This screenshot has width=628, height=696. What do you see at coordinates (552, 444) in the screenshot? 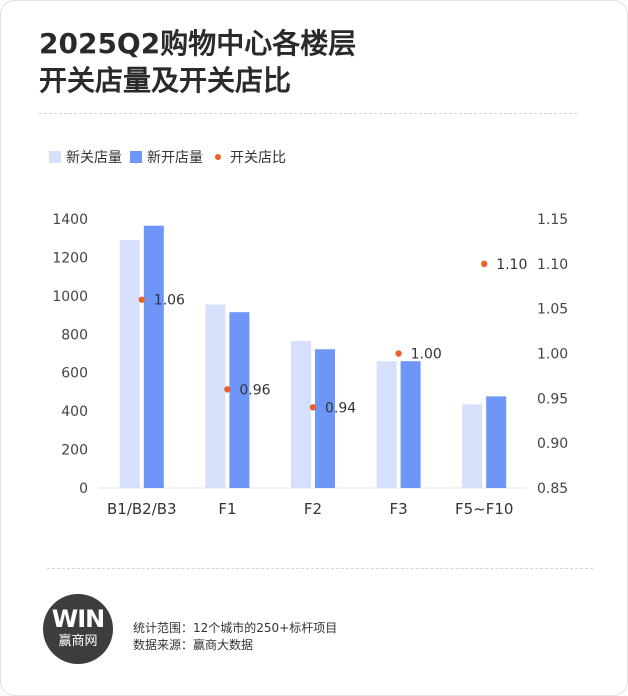
I see `y2-tick-label: 0.90` at bounding box center [552, 444].